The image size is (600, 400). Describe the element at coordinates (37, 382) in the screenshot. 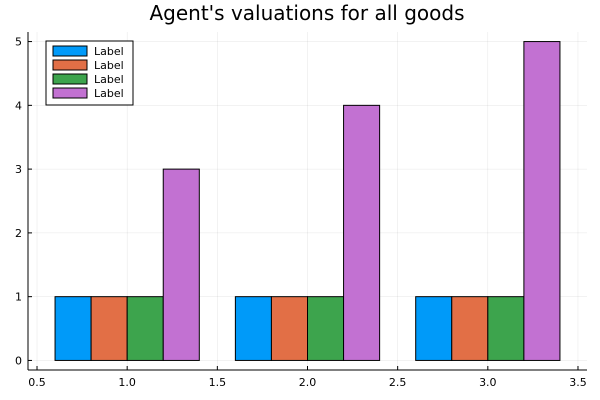

I see `x-tick-label: 0.5` at that location.